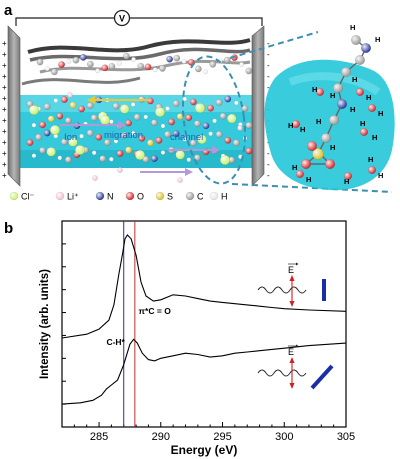 The height and width of the screenshot is (459, 400). I want to click on zoom-molecule, so click(334, 107).